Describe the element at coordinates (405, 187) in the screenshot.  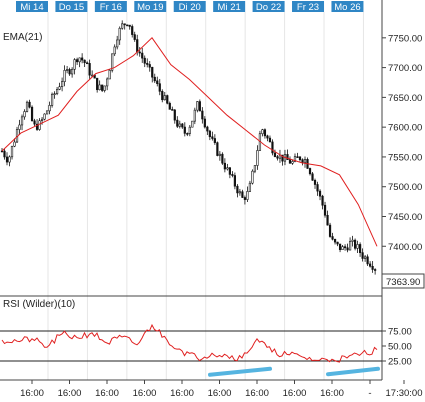
I see `price-tick-label: 7500.00` at that location.